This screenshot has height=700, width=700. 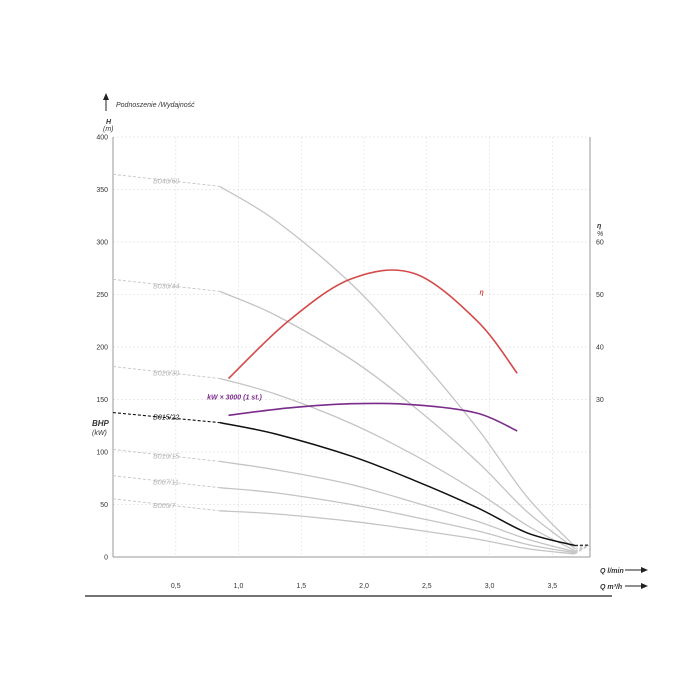 What do you see at coordinates (102, 138) in the screenshot?
I see `h-tick-label: 400` at bounding box center [102, 138].